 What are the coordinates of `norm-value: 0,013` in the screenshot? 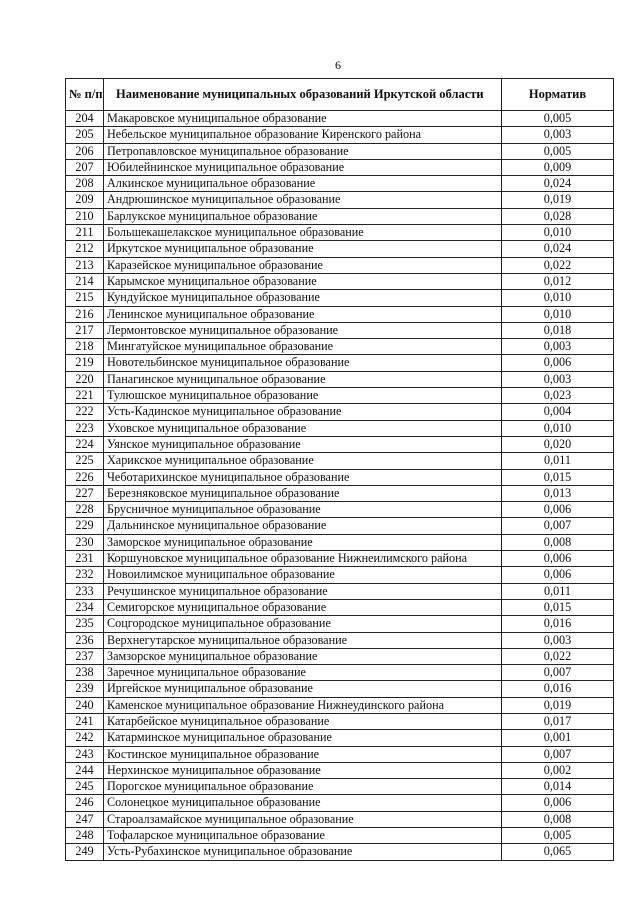 It's located at (557, 493).